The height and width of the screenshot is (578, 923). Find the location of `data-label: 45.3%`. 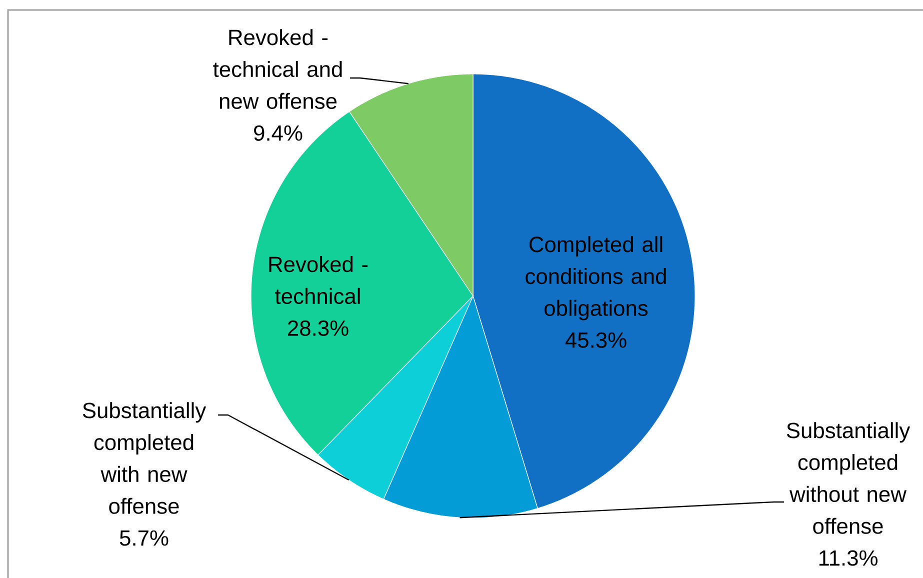

data-label: 45.3% is located at coordinates (595, 340).